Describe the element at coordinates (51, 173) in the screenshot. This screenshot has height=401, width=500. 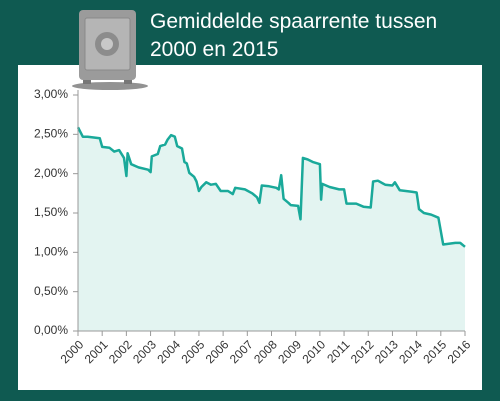
I see `y-tick-label: 2,00%` at that location.